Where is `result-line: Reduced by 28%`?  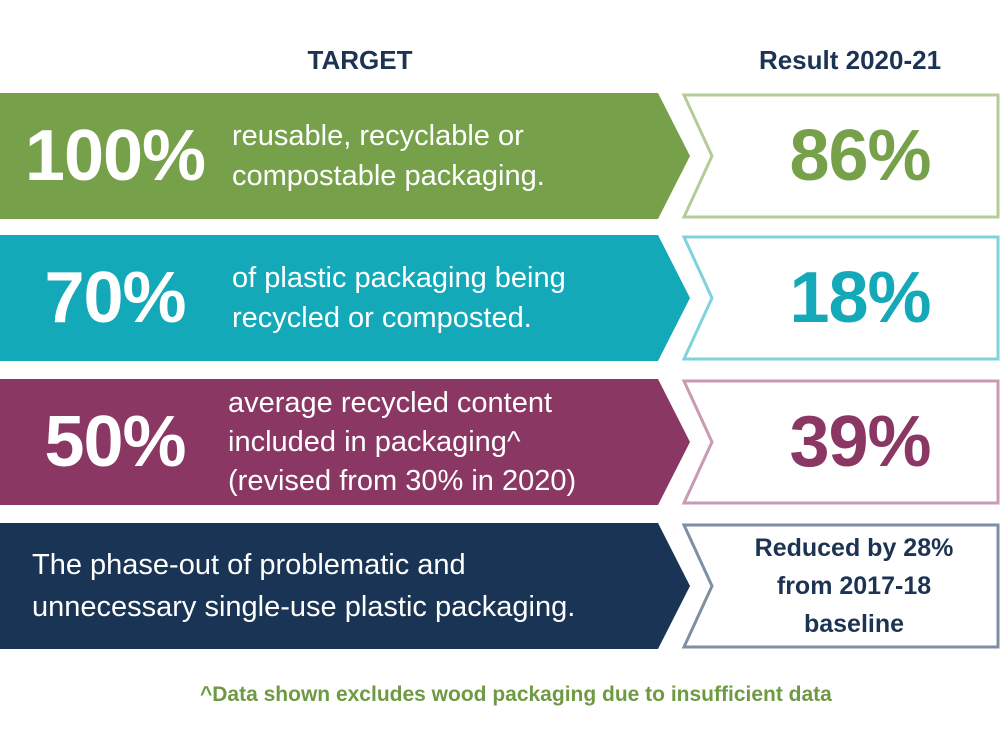
result-line: Reduced by 28% is located at coordinates (854, 548).